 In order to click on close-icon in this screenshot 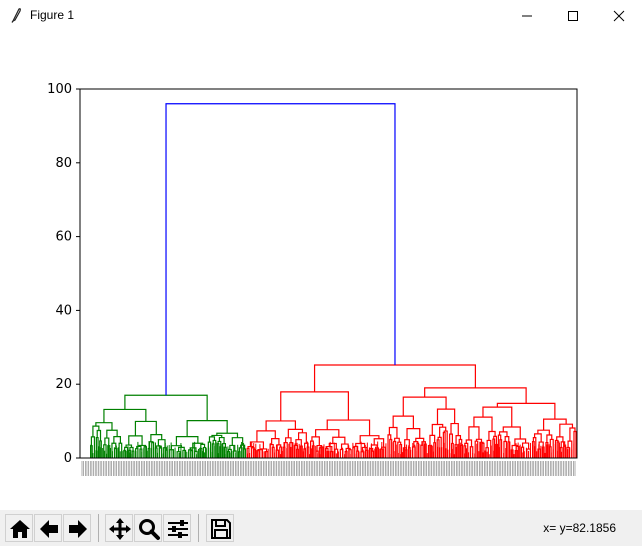, I will do `click(619, 16)`.